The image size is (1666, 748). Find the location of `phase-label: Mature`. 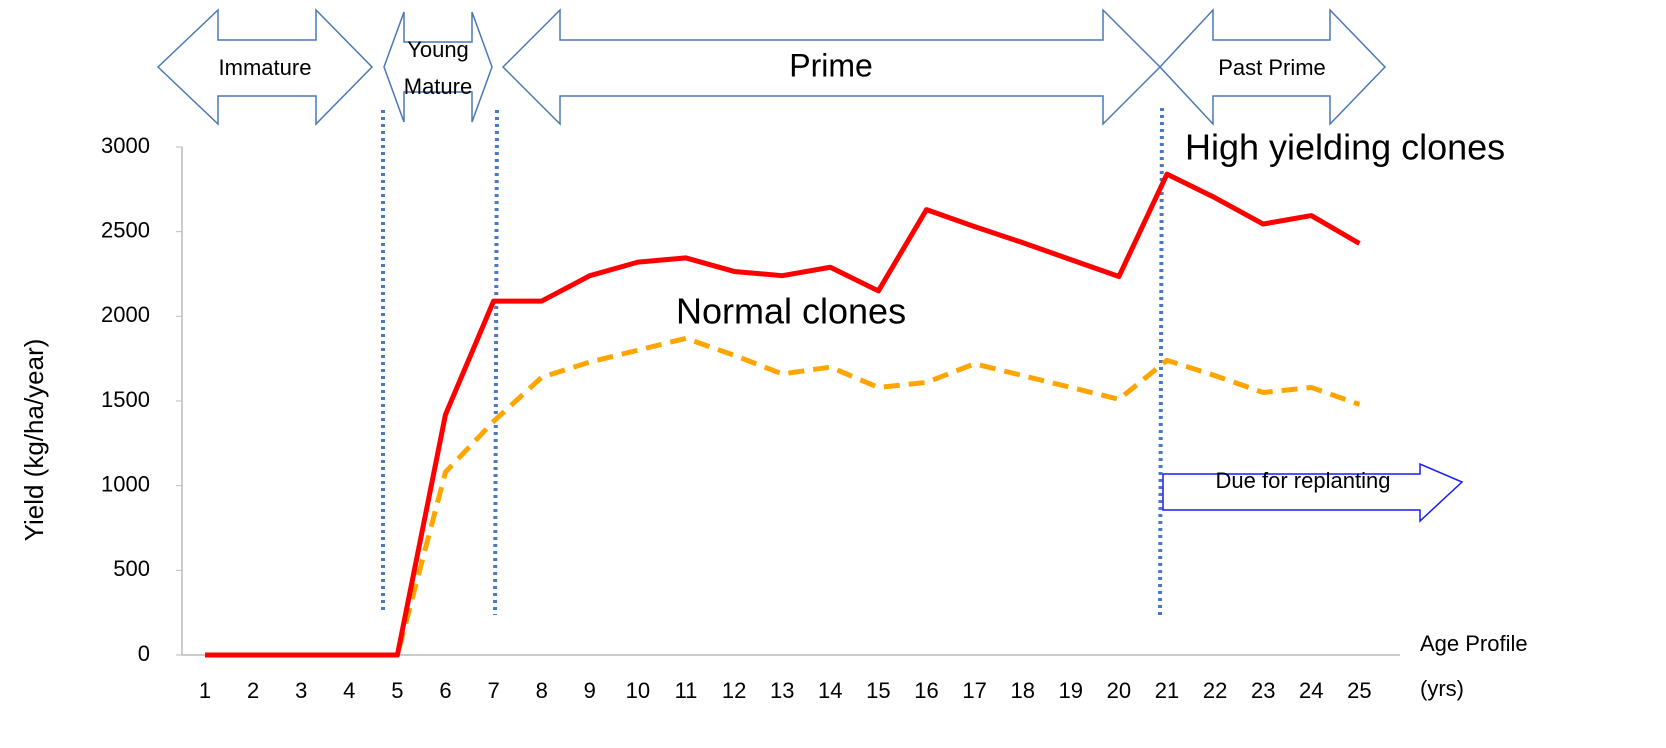

phase-label: Mature is located at coordinates (438, 86).